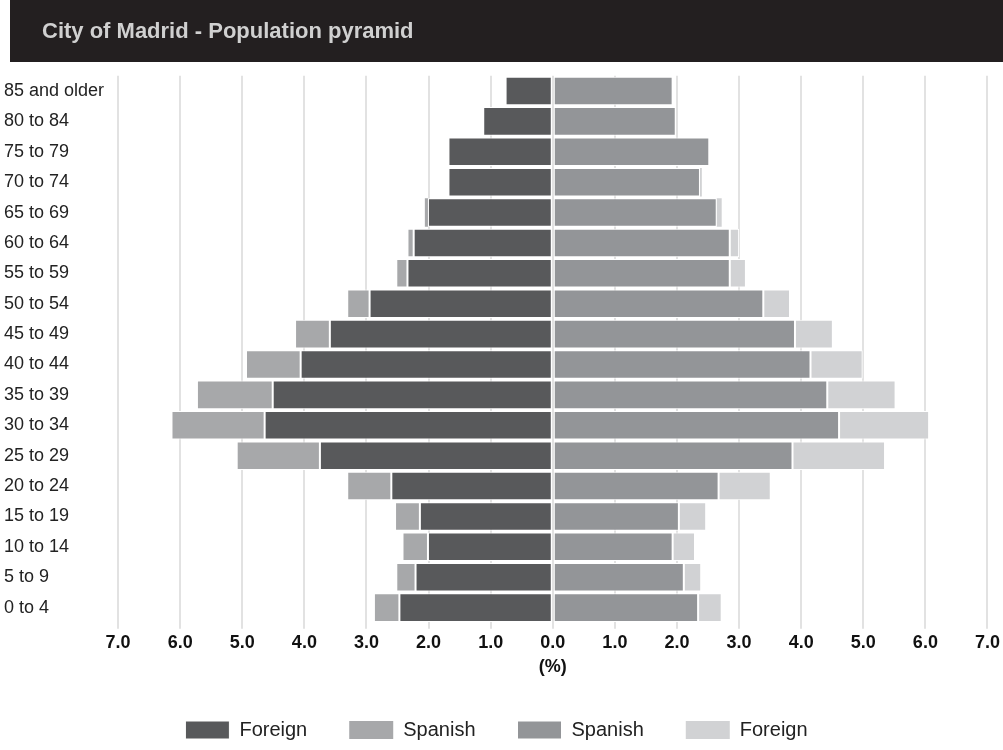  I want to click on y-tick-label: 5 to 9, so click(27, 576).